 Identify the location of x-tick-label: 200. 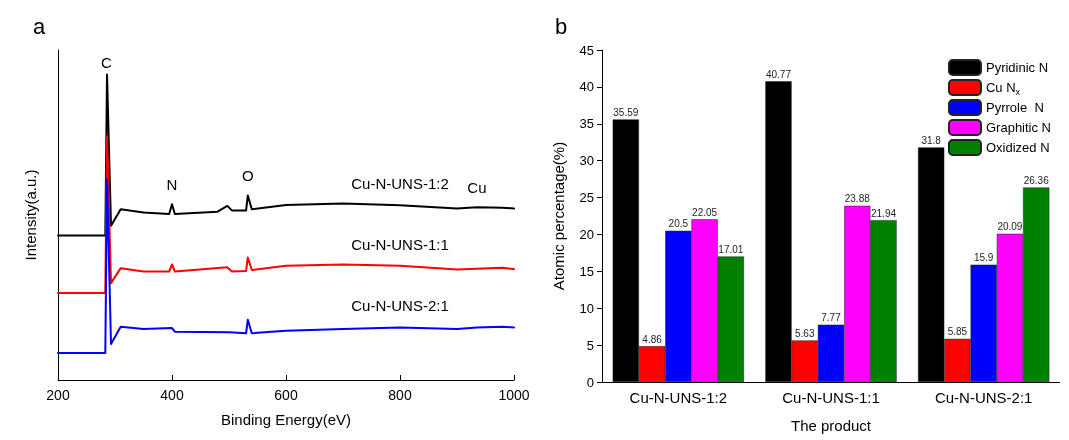
(58, 395).